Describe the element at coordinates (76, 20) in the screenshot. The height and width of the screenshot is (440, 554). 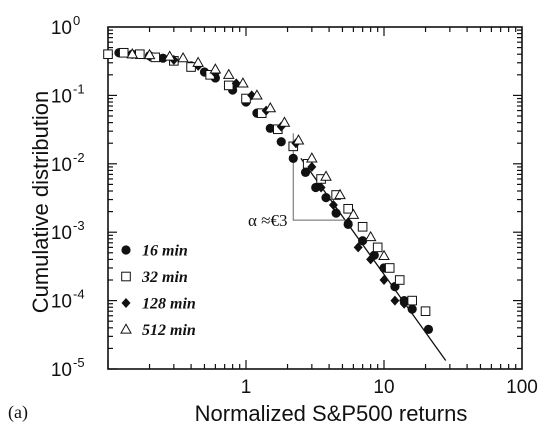
I see `y-tick-exponent: 0` at that location.